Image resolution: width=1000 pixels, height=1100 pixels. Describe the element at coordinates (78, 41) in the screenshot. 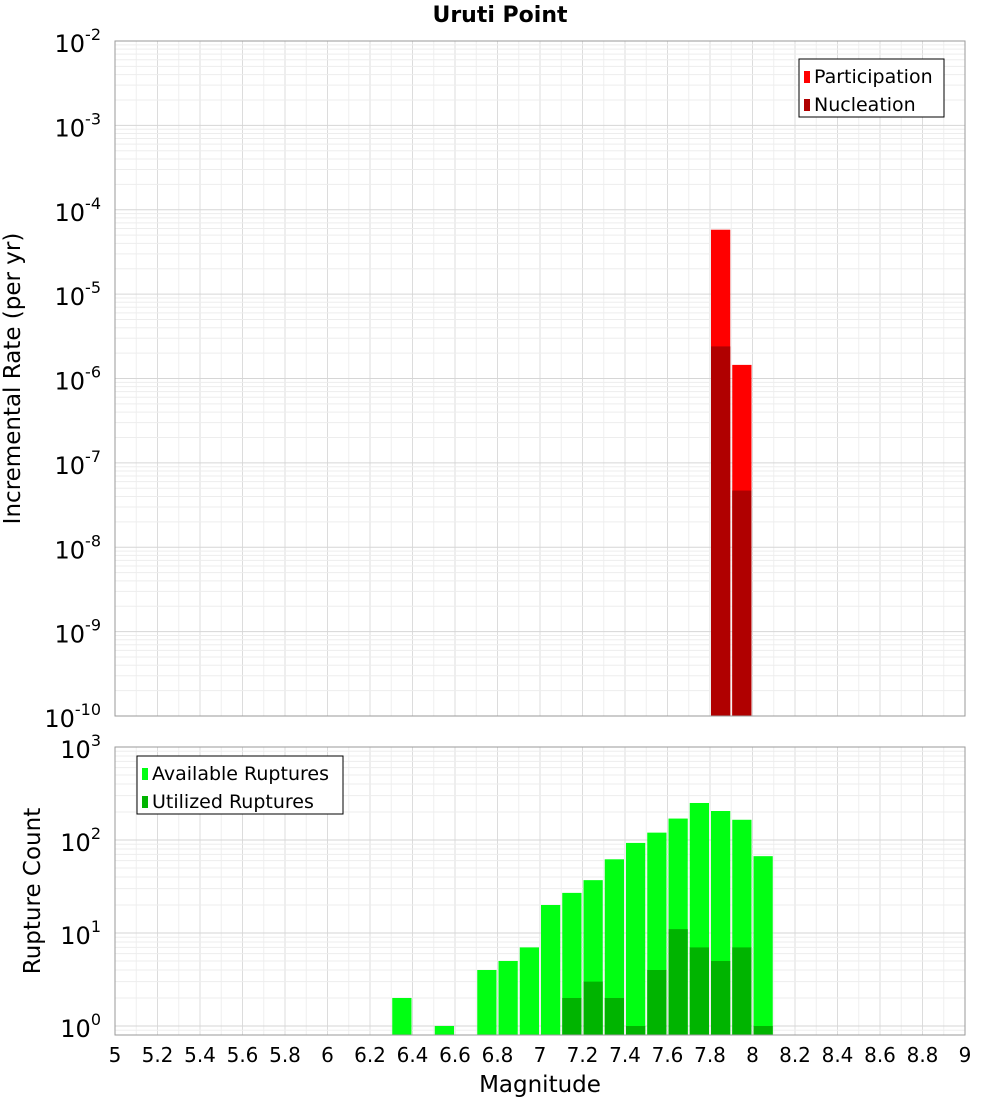

I see `y-tick-label: 10⁻²` at that location.